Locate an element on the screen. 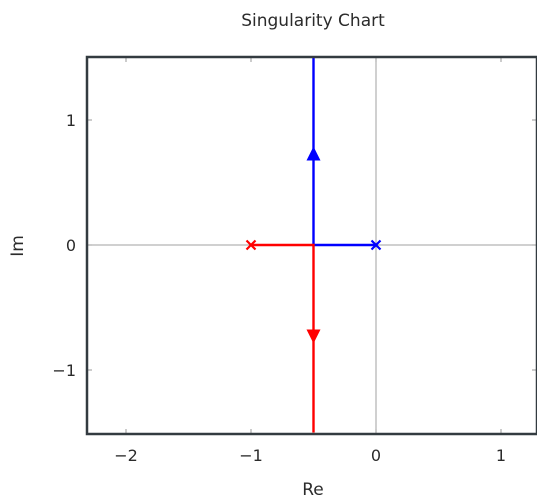 This screenshot has height=502, width=537. x-tick-label: 1 is located at coordinates (501, 455).